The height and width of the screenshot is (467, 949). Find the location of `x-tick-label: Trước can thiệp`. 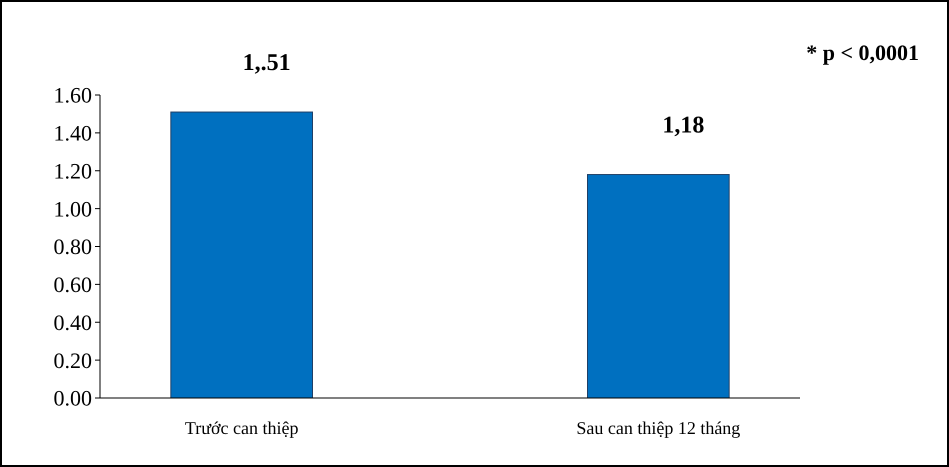

x-tick-label: Trước can thiệp is located at coordinates (241, 428).